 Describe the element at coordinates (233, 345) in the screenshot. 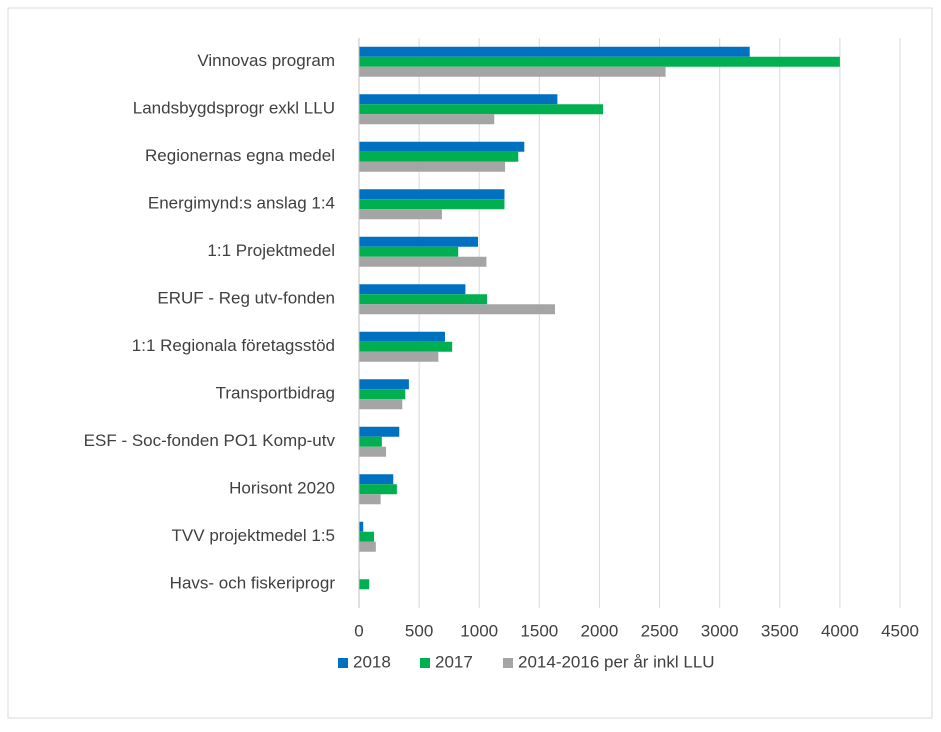

I see `y-tick-label: 1:1 Regionala företagsstöd` at that location.